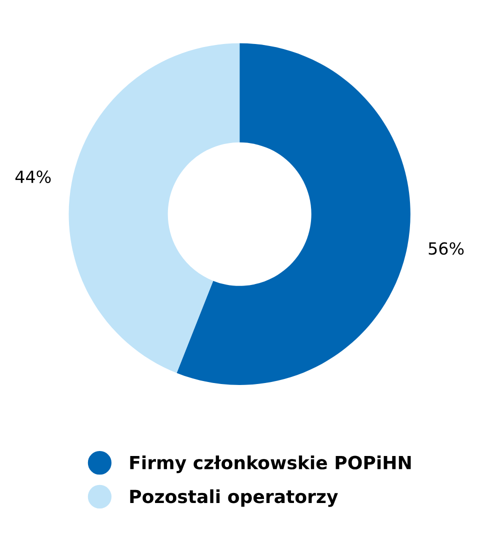 This screenshot has height=549, width=494. What do you see at coordinates (33, 177) in the screenshot?
I see `data-label: 44%` at bounding box center [33, 177].